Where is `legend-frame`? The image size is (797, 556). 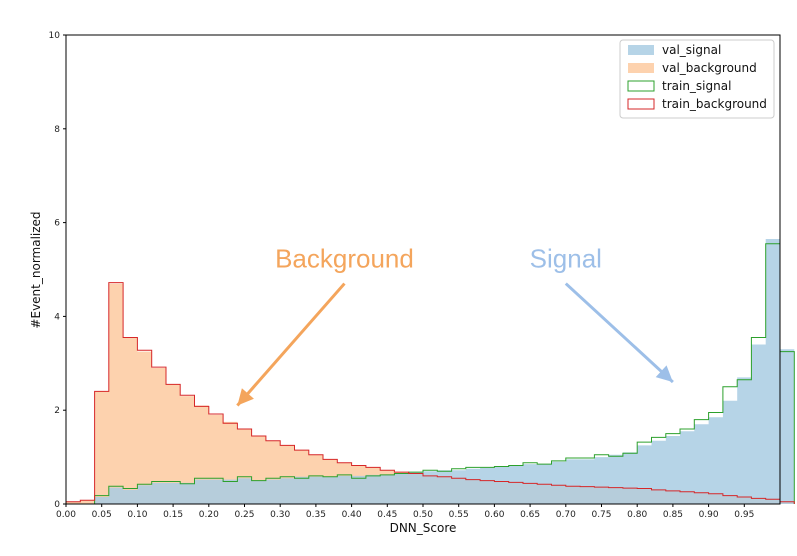 legend-frame is located at coordinates (697, 79).